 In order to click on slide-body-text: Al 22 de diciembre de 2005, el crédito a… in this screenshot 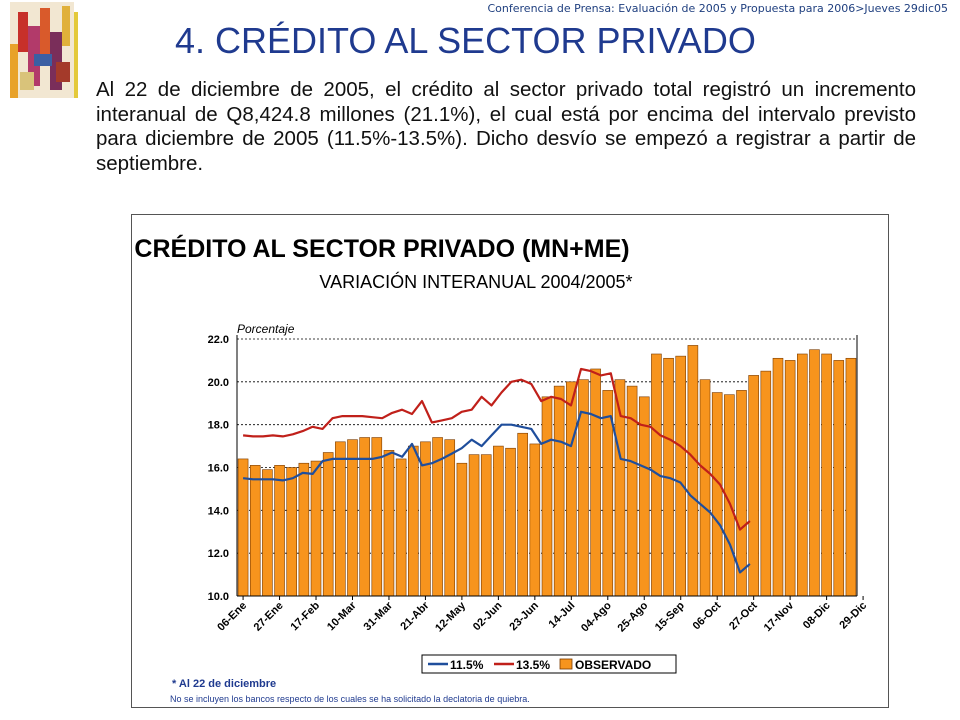, I will do `click(506, 126)`.